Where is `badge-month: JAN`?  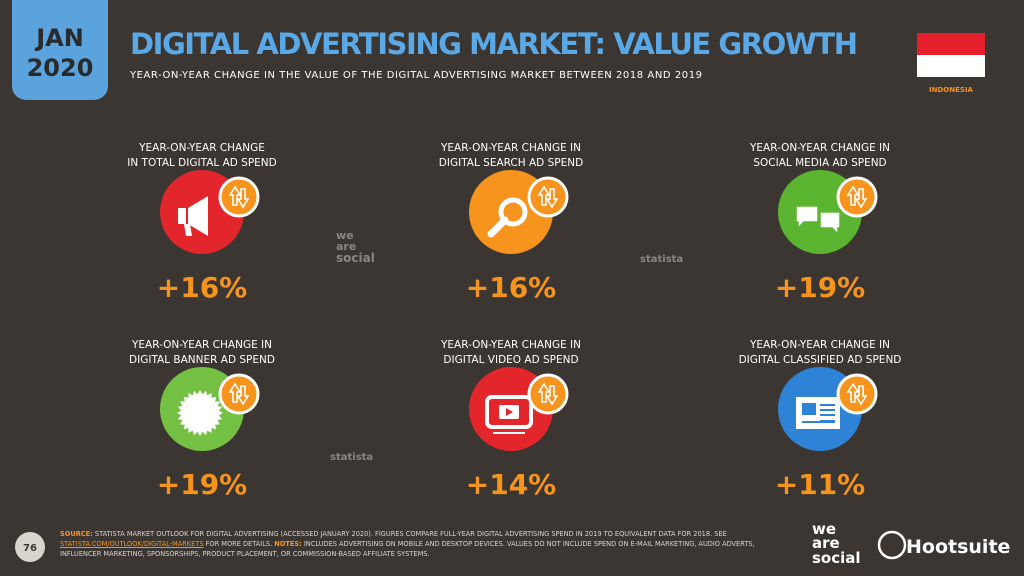
badge-month: JAN is located at coordinates (59, 38).